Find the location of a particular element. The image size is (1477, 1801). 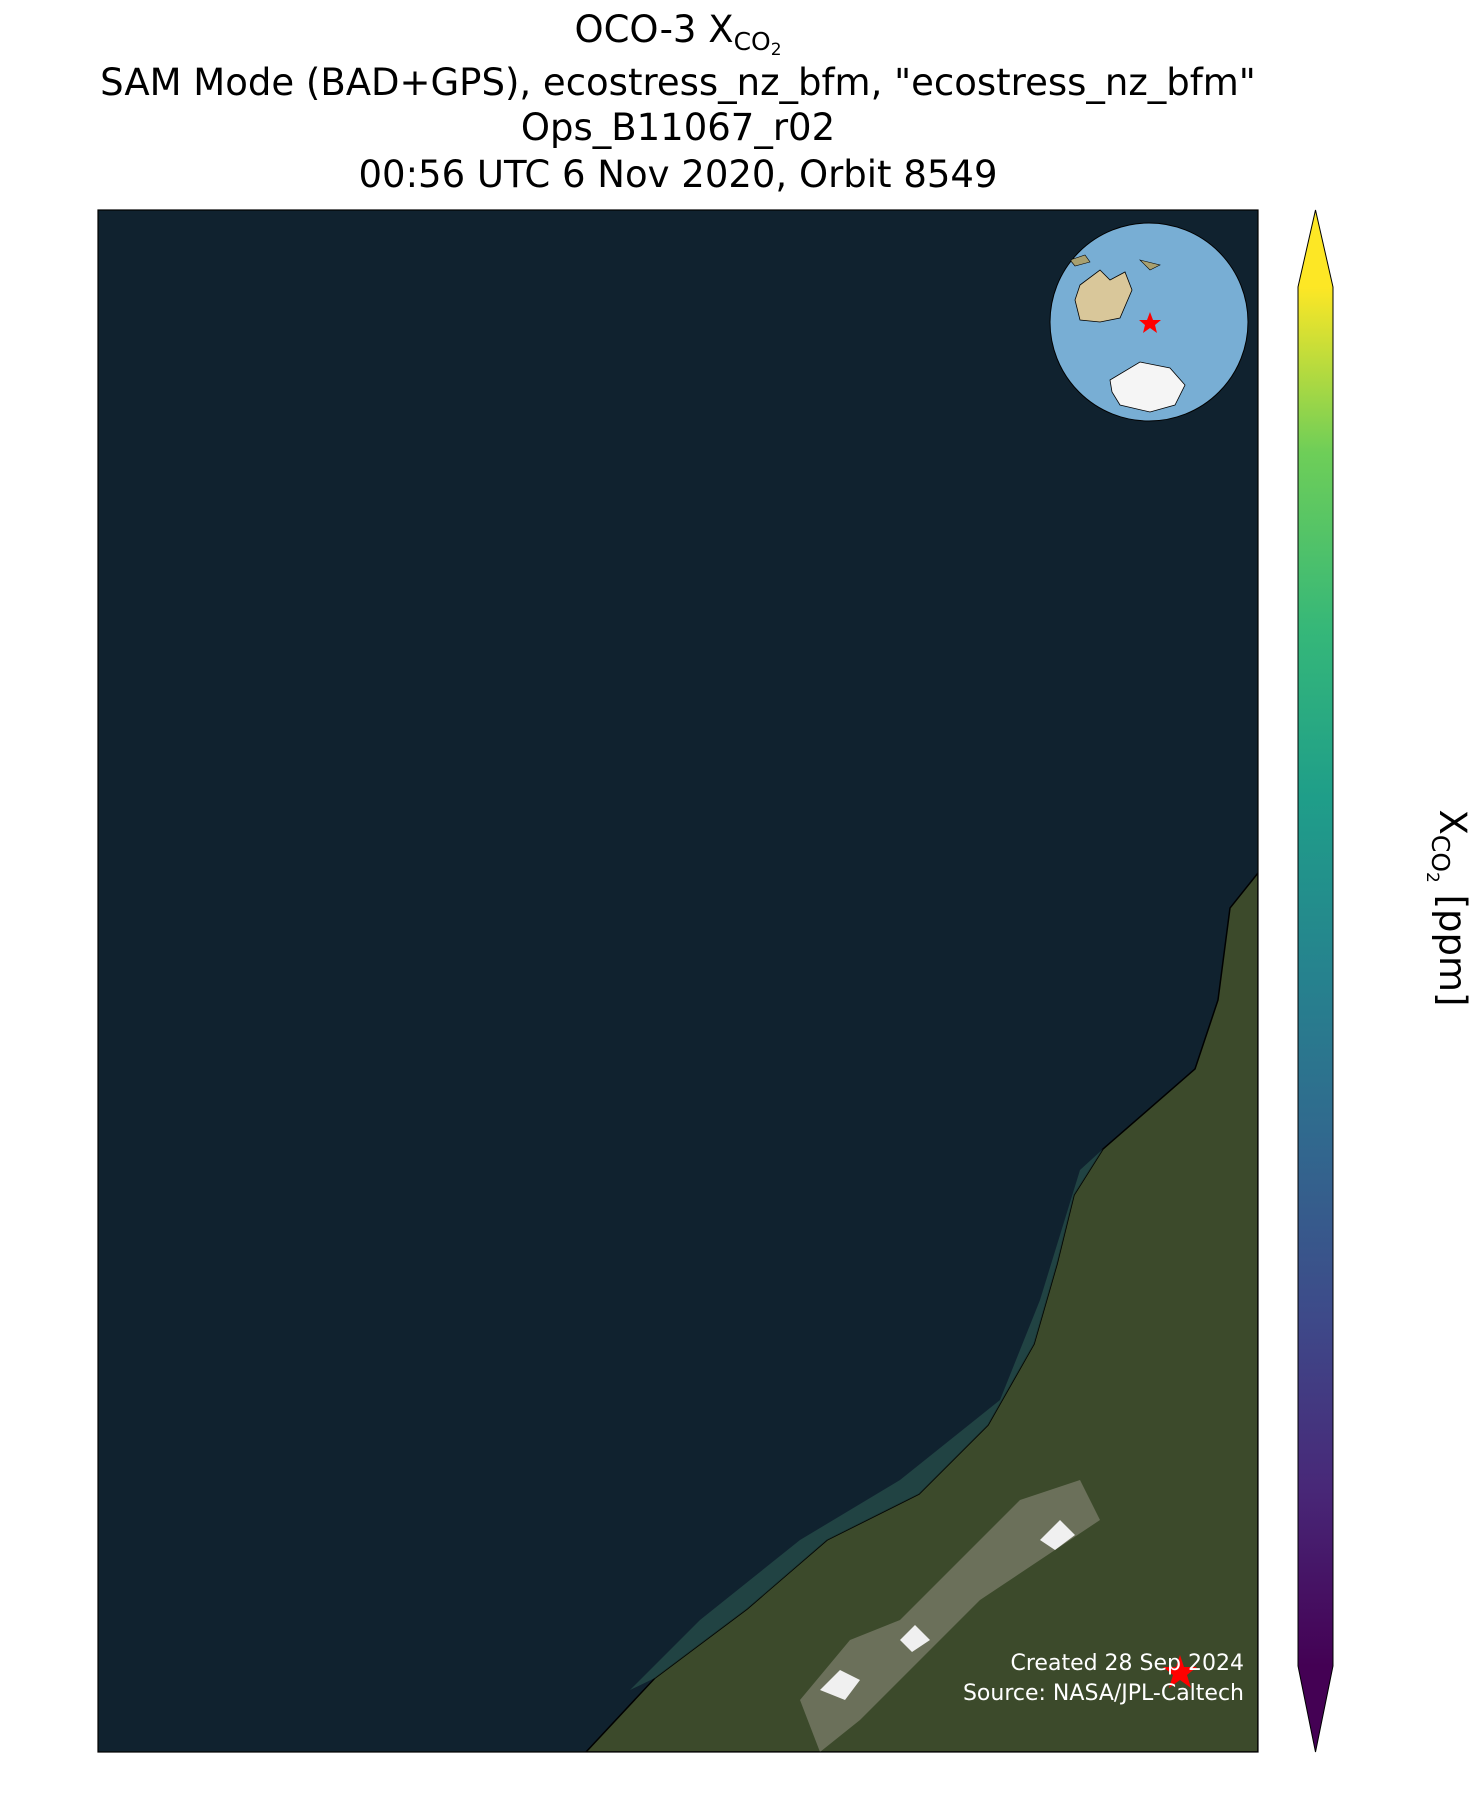

credit: Source: NASA/JPL-Caltech is located at coordinates (1103, 1693).